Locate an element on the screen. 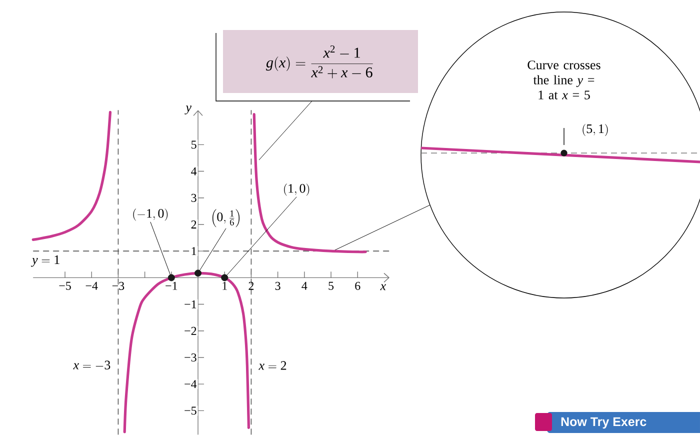 This screenshot has width=700, height=435. x-tick-label: −5 is located at coordinates (65, 286).